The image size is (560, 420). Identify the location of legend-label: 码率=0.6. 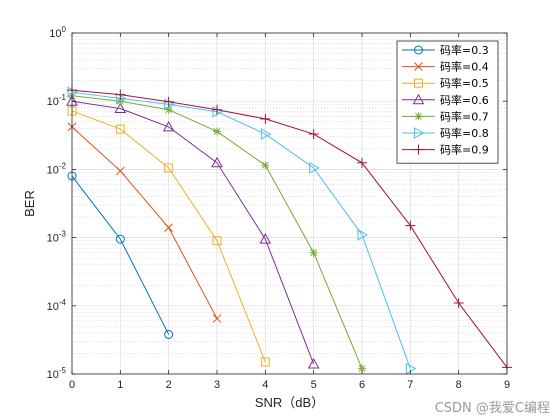
(464, 100).